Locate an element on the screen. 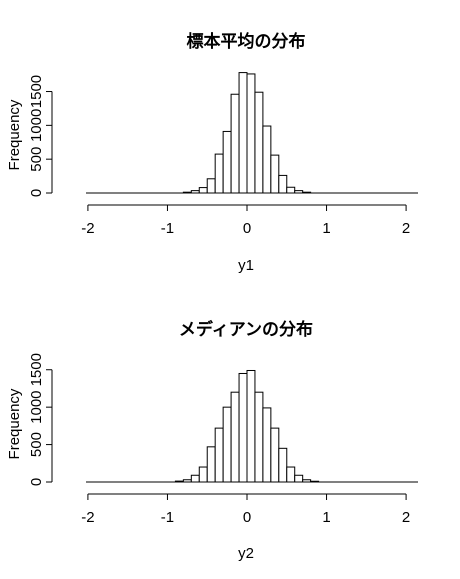 This screenshot has height=579, width=460. x-axis-label: y1 is located at coordinates (246, 265).